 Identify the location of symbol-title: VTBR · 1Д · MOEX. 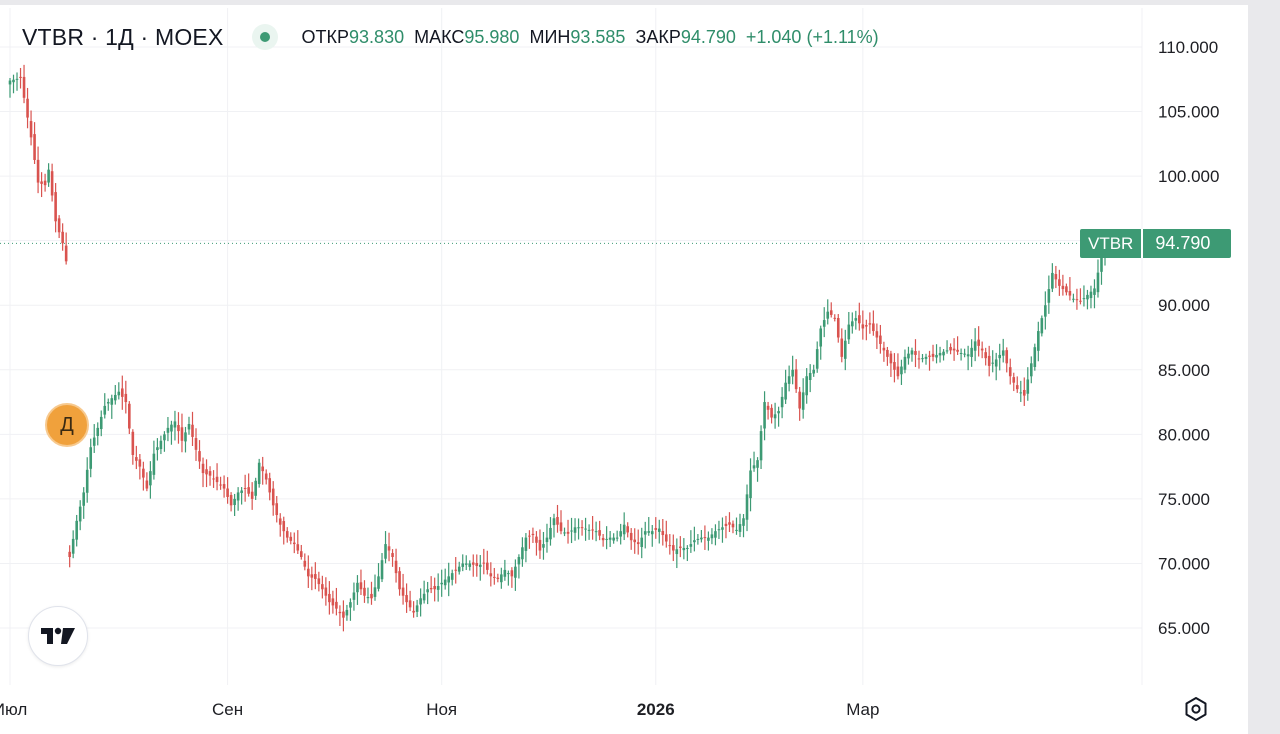
(123, 36).